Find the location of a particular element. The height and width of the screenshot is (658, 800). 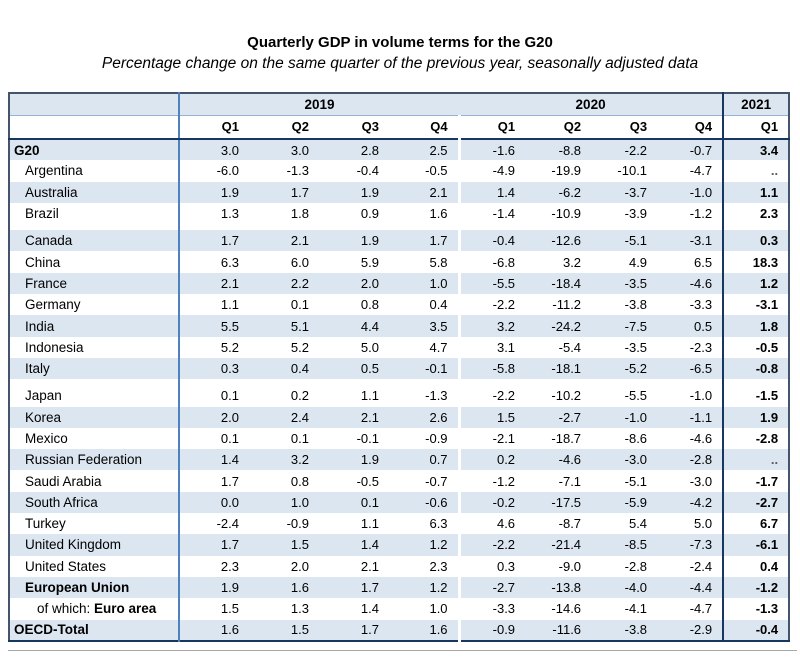

value-cell: -10.2 is located at coordinates (566, 396).